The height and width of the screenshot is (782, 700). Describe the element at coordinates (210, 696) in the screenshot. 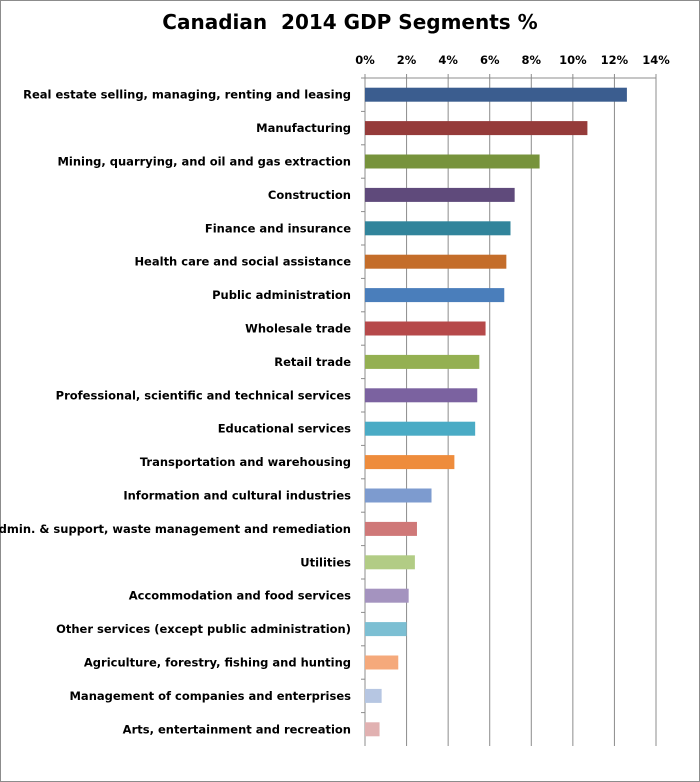

I see `category-label: Management of companies and enterprises` at that location.